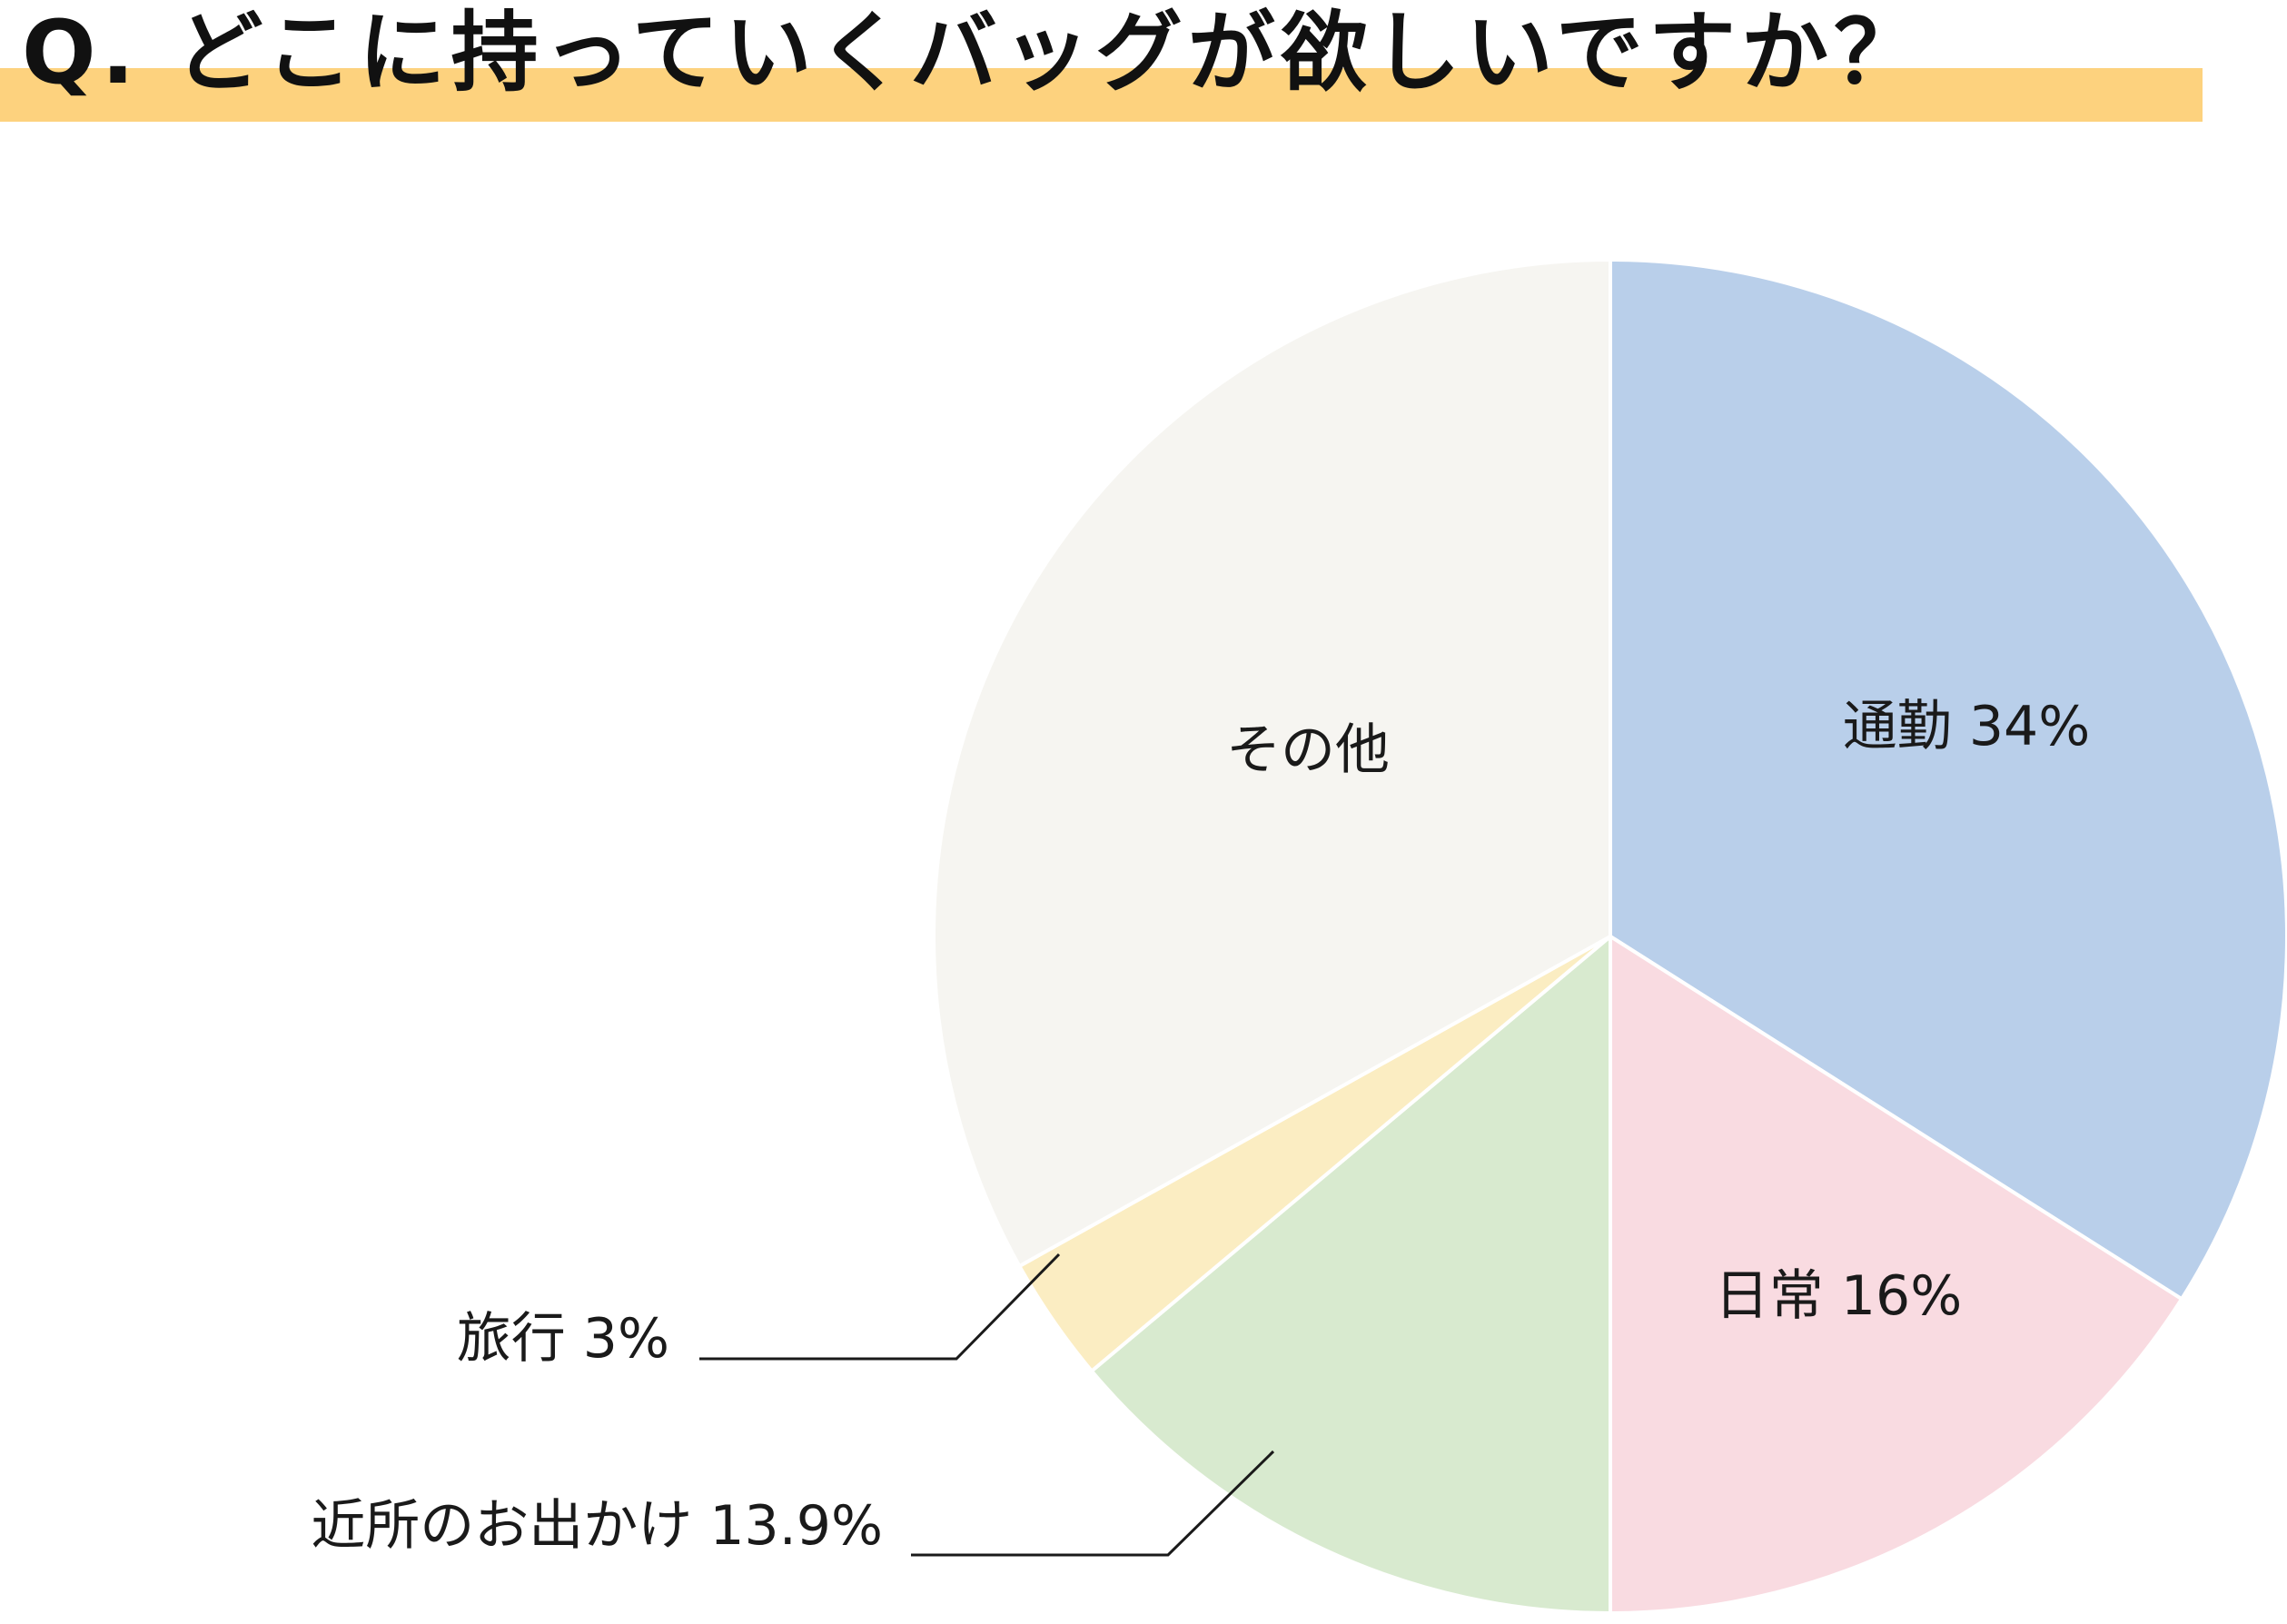  What do you see at coordinates (597, 1526) in the screenshot?
I see `slice-label-3: 近所のお出かけ 13.9%` at bounding box center [597, 1526].